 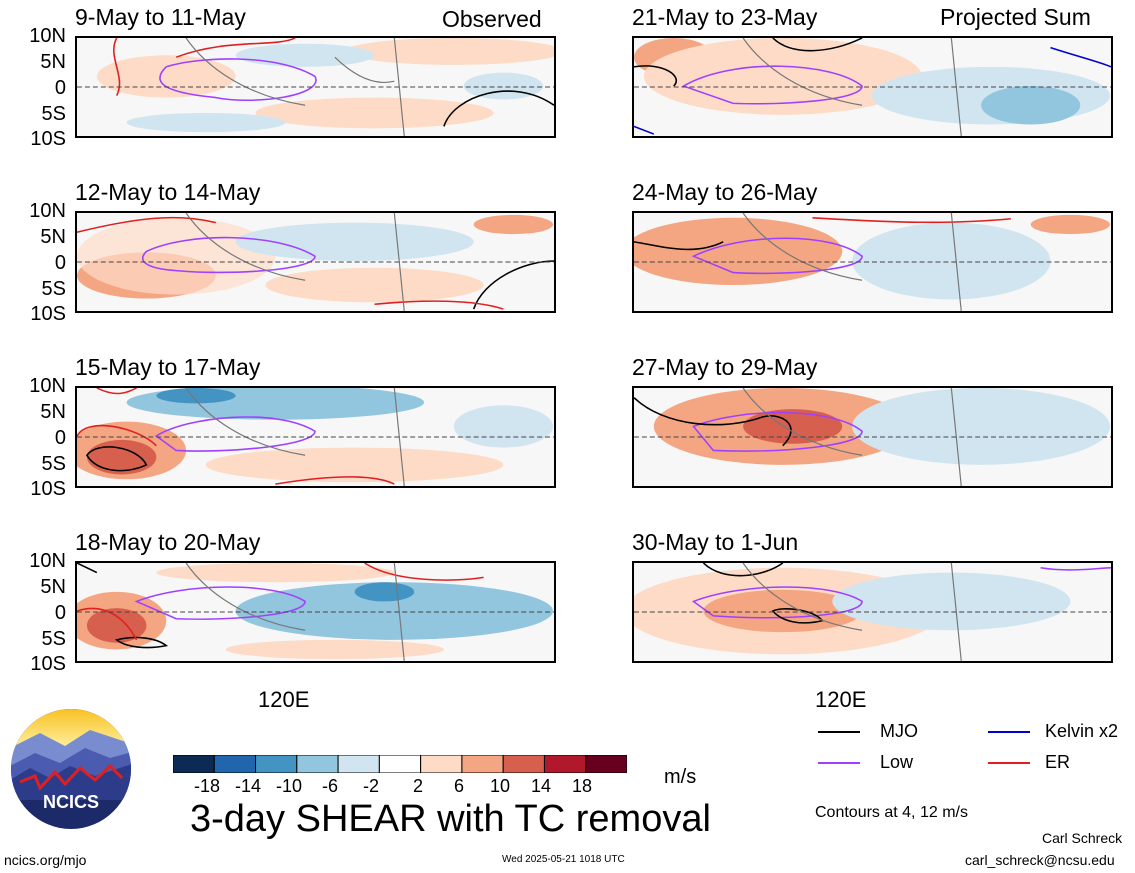 What do you see at coordinates (168, 367) in the screenshot?
I see `panel-title: 15-May to 17-May` at bounding box center [168, 367].